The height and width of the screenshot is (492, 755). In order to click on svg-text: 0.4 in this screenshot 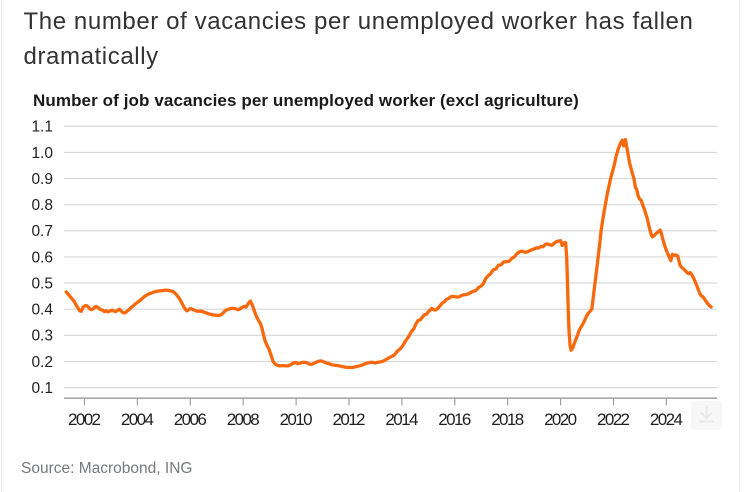, I will do `click(42, 310)`.